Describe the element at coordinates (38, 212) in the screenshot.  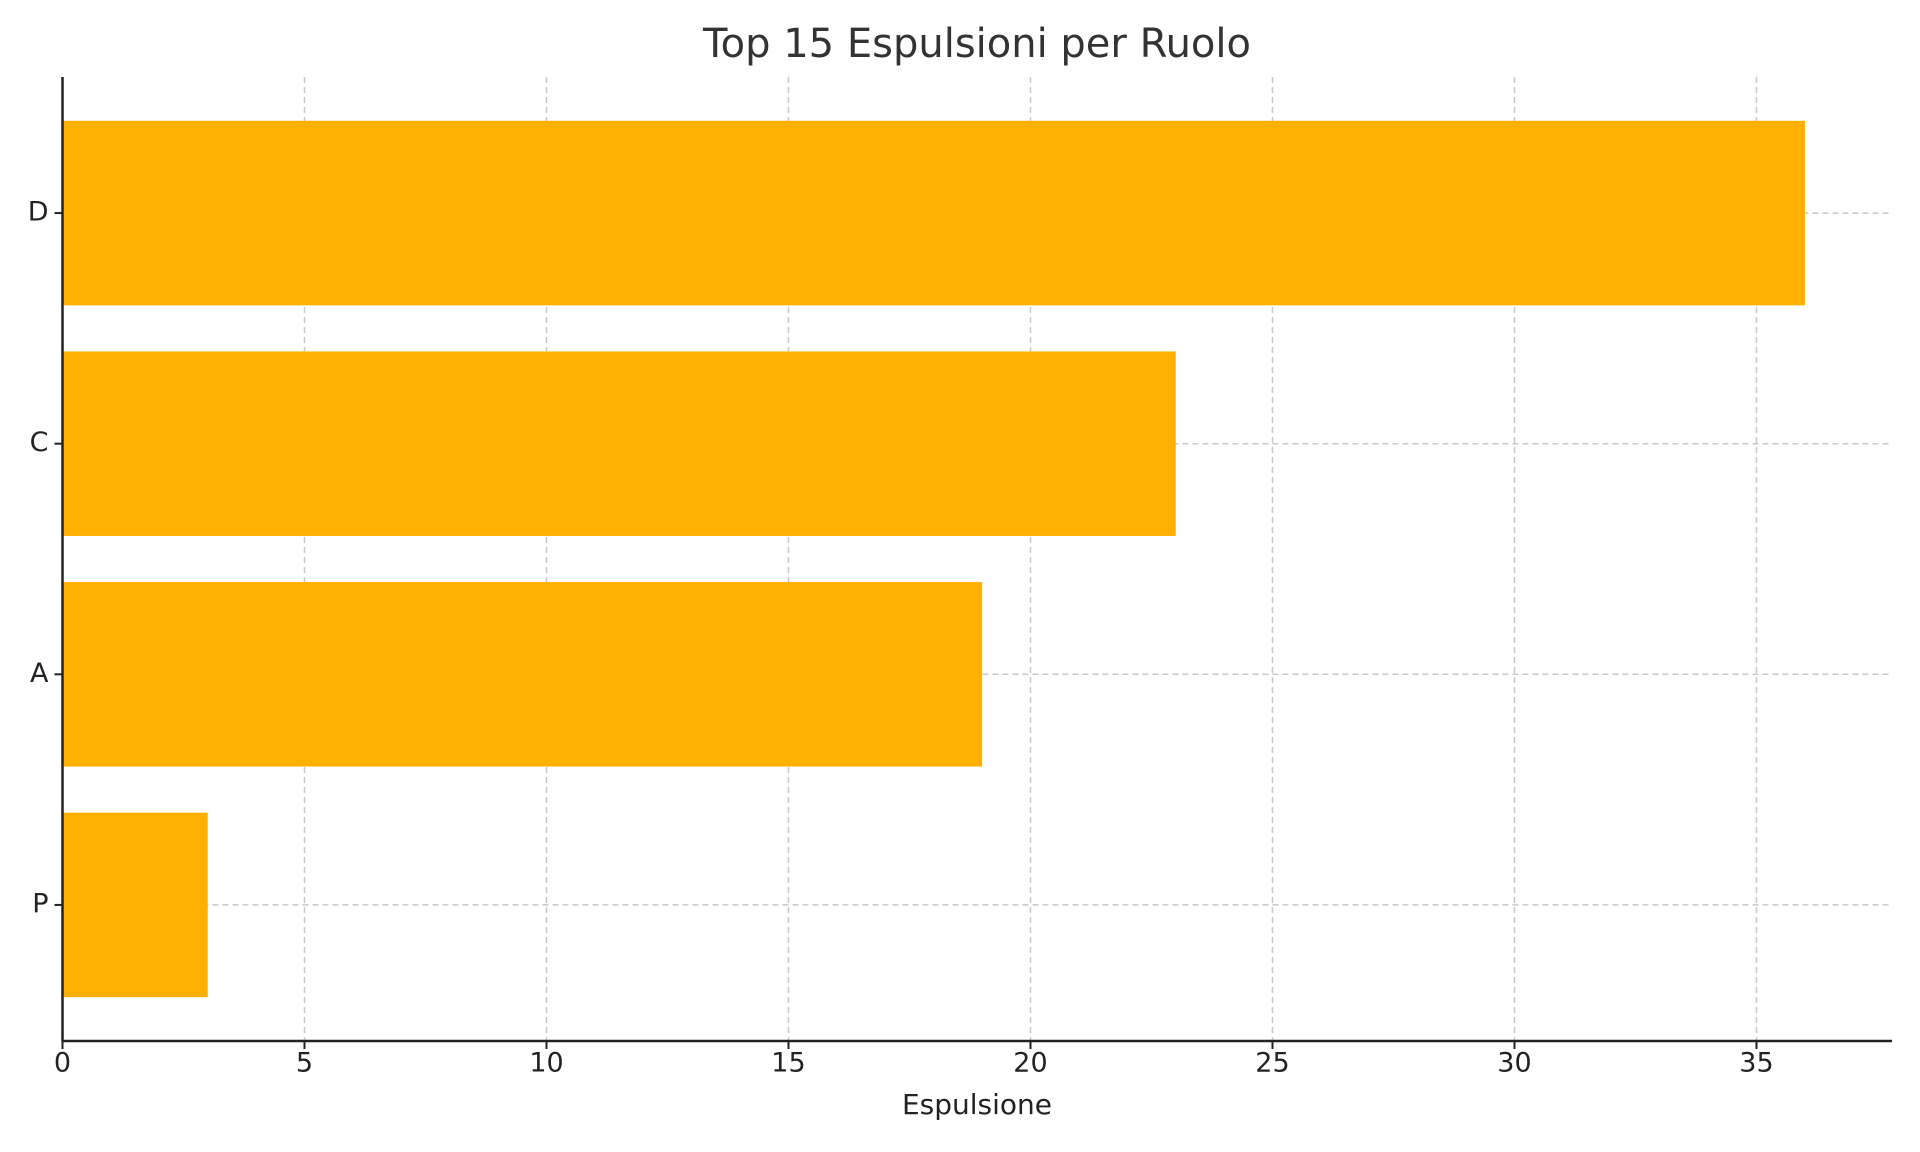
I see `y-tick-label: D` at that location.